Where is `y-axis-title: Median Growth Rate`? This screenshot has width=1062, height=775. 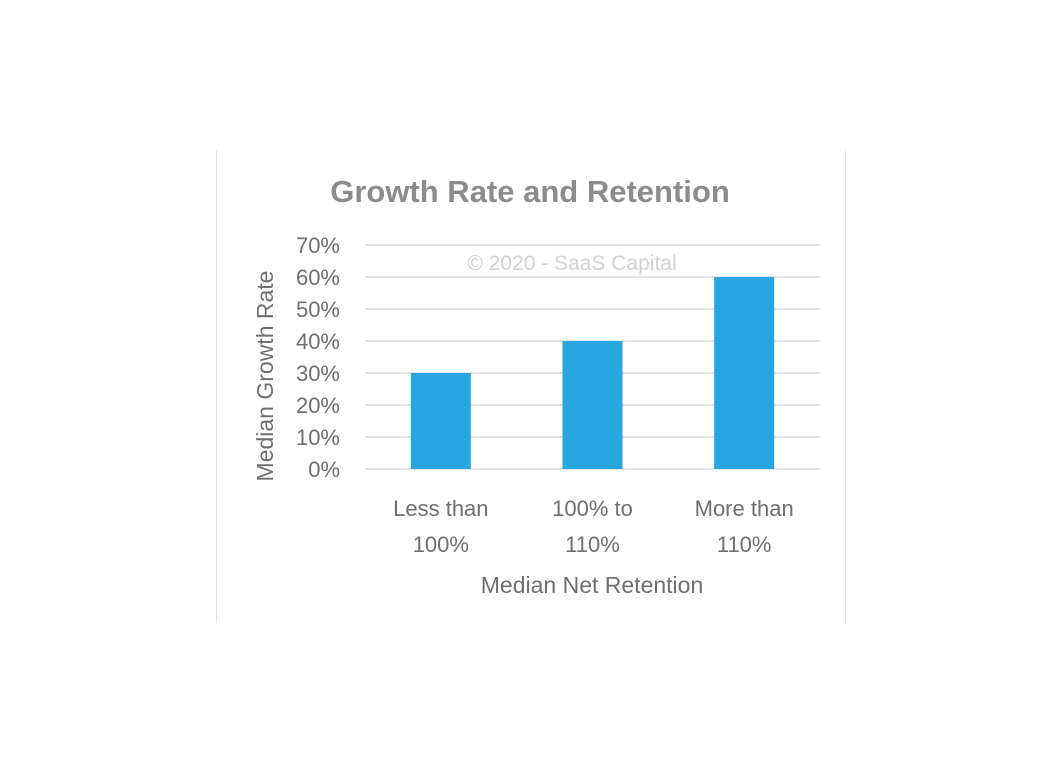 y-axis-title: Median Growth Rate is located at coordinates (265, 376).